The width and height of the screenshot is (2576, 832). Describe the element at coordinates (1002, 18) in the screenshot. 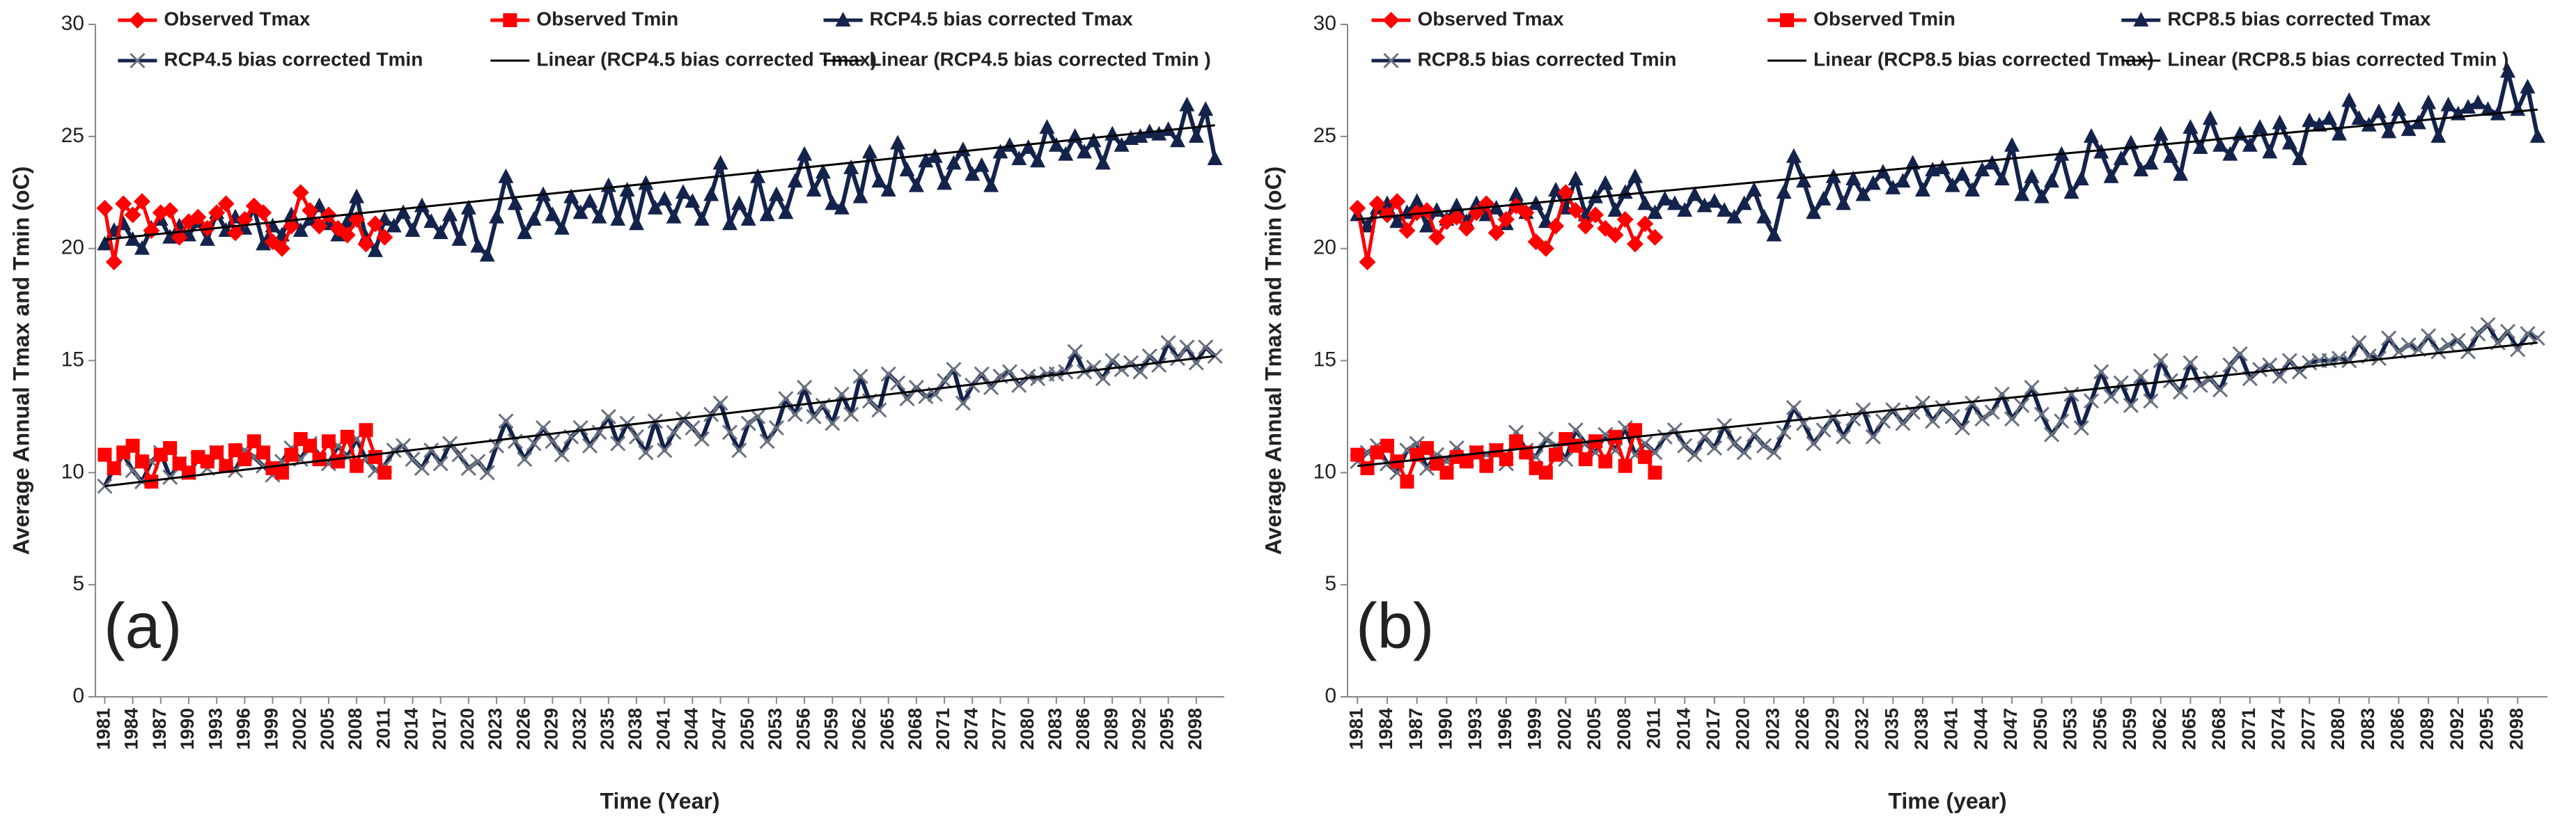

I see `legend-label: RCP4.5 bias corrected Tmax` at that location.